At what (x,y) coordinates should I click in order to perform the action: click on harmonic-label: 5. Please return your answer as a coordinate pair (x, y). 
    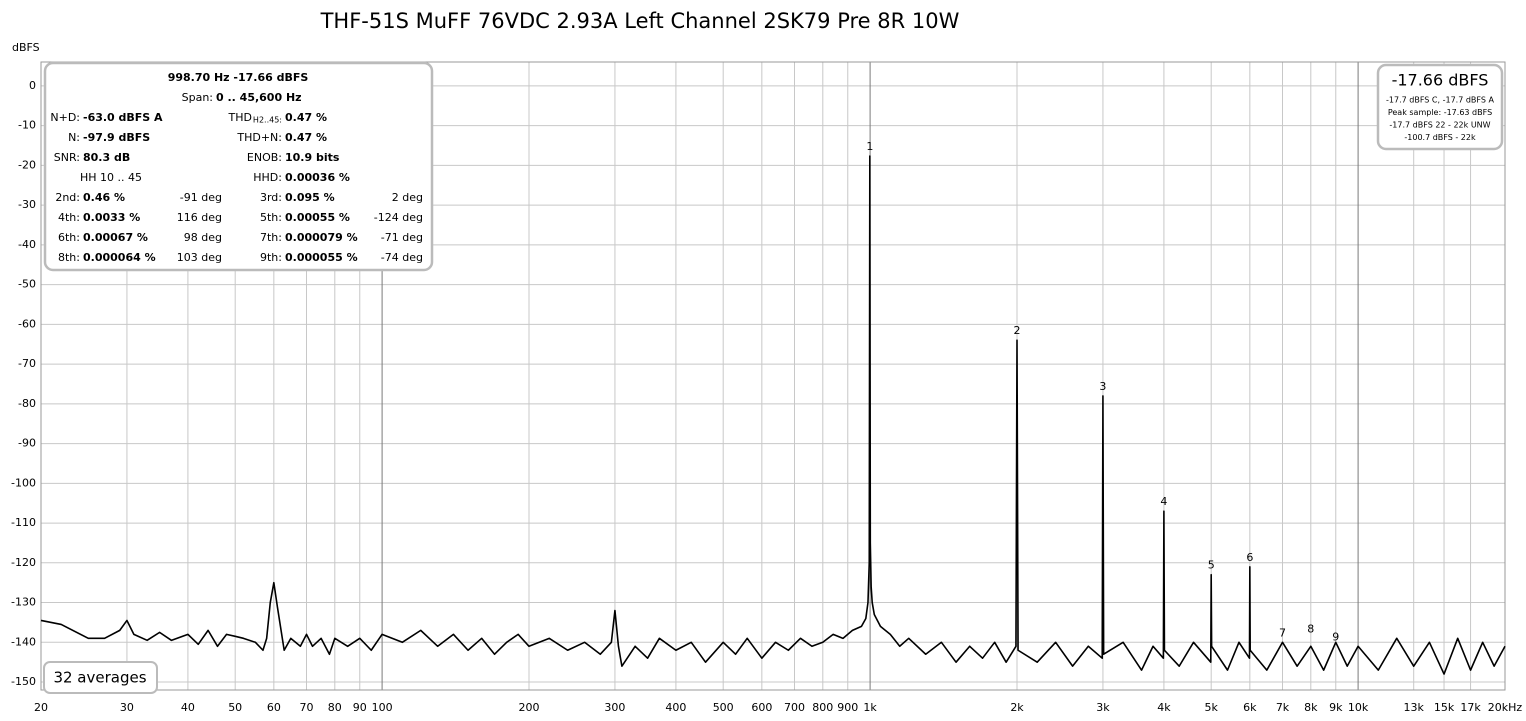
    Looking at the image, I should click on (1211, 565).